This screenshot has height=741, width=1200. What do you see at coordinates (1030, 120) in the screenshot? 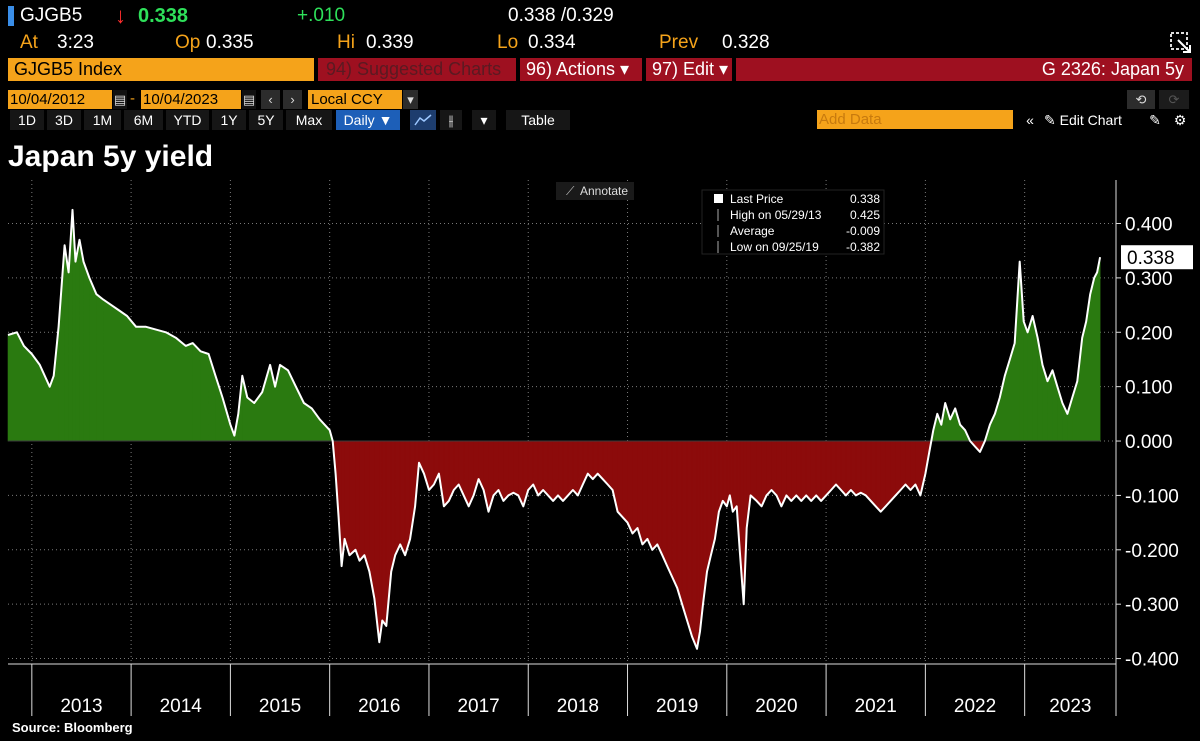
I see `collapse-icon: «` at bounding box center [1030, 120].